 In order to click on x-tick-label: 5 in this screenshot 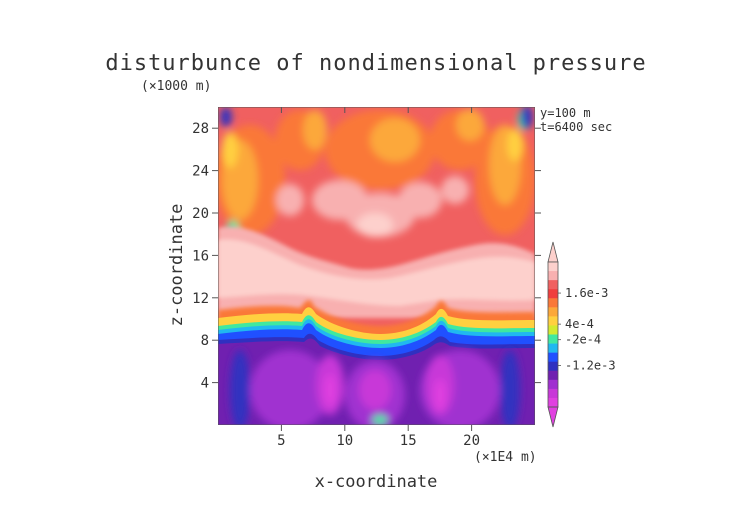, I will do `click(281, 441)`.